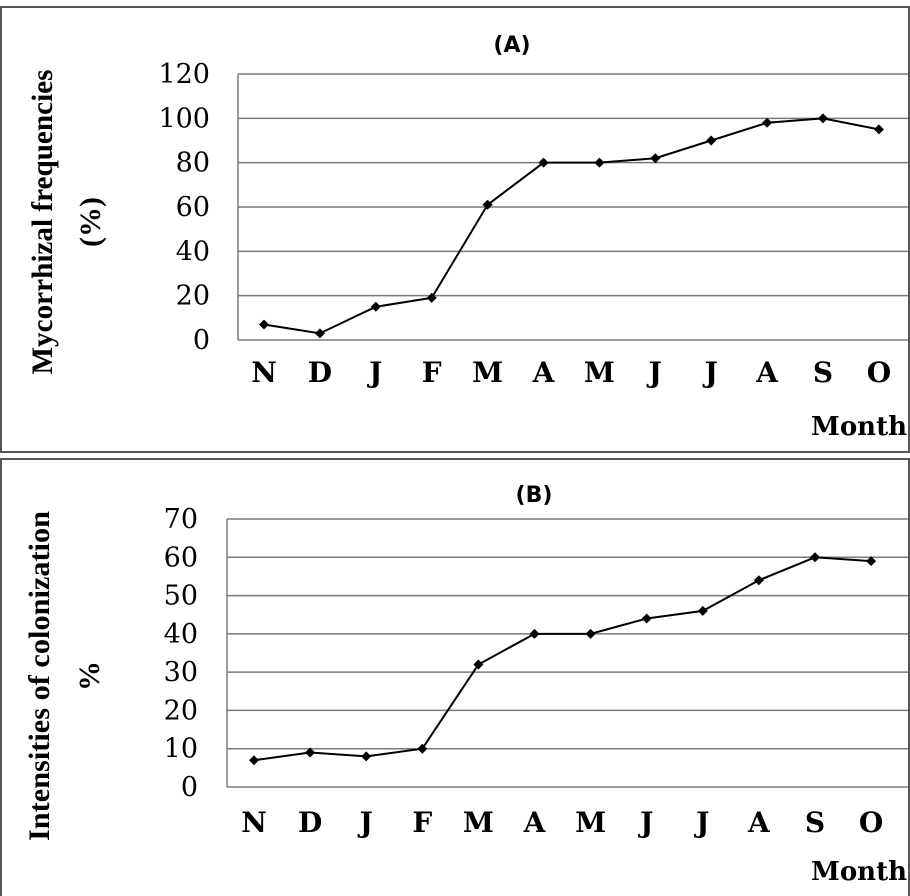  What do you see at coordinates (181, 519) in the screenshot?
I see `chart-b-ytick-label: 70` at bounding box center [181, 519].